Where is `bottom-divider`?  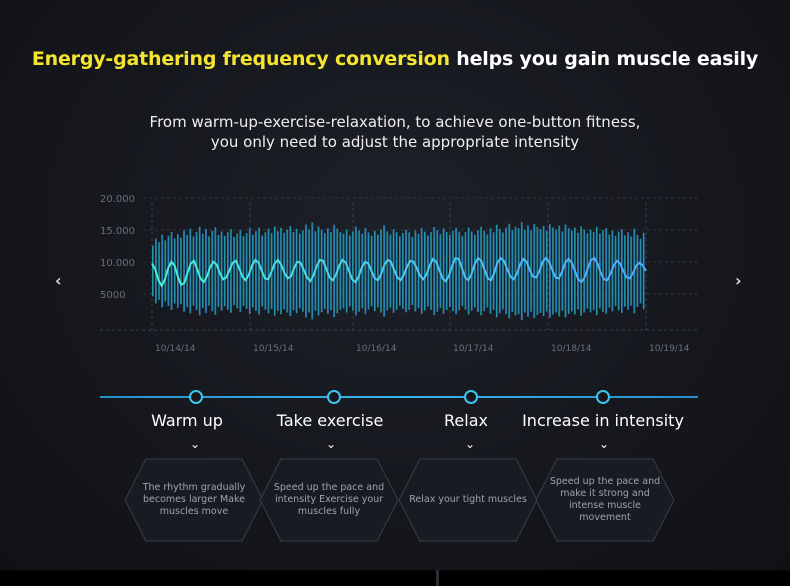 bottom-divider is located at coordinates (437, 578).